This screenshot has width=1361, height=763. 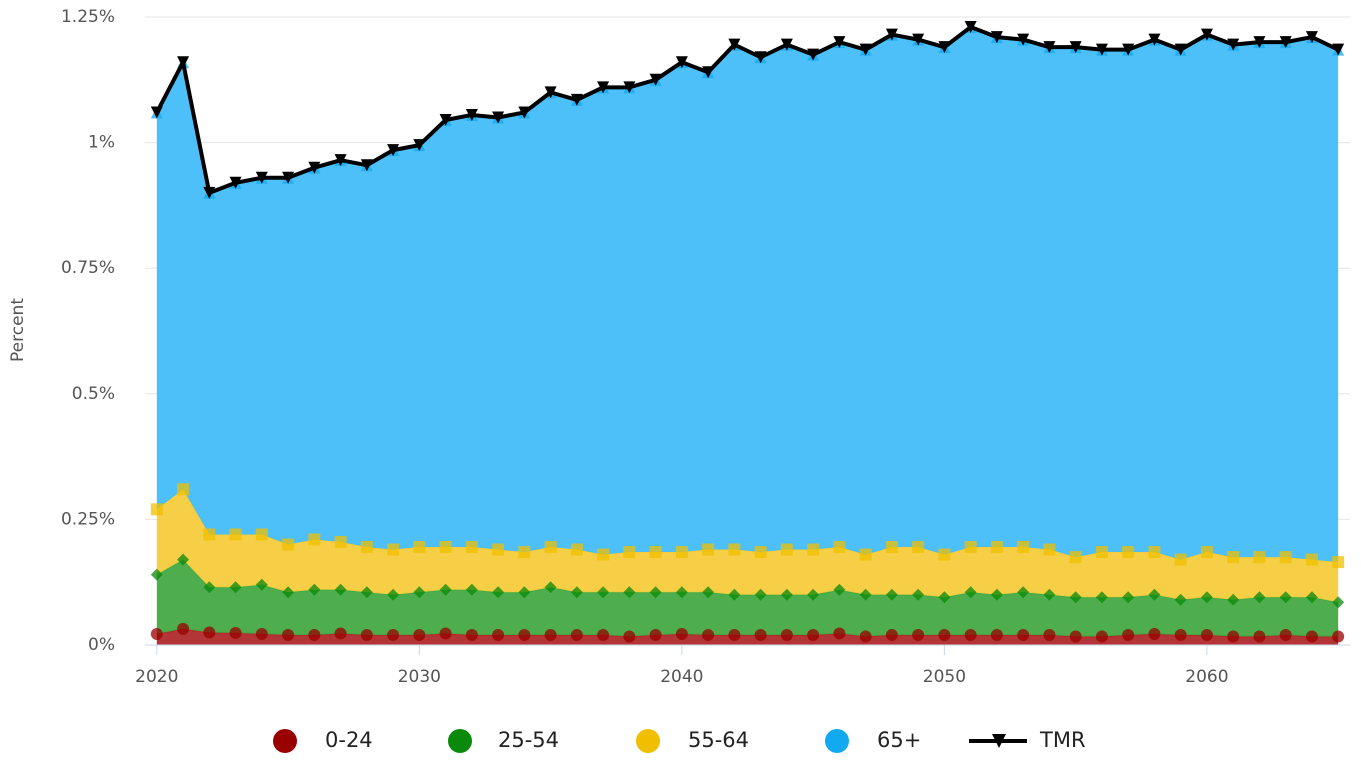 I want to click on legend-text: 55-64, so click(x=718, y=740).